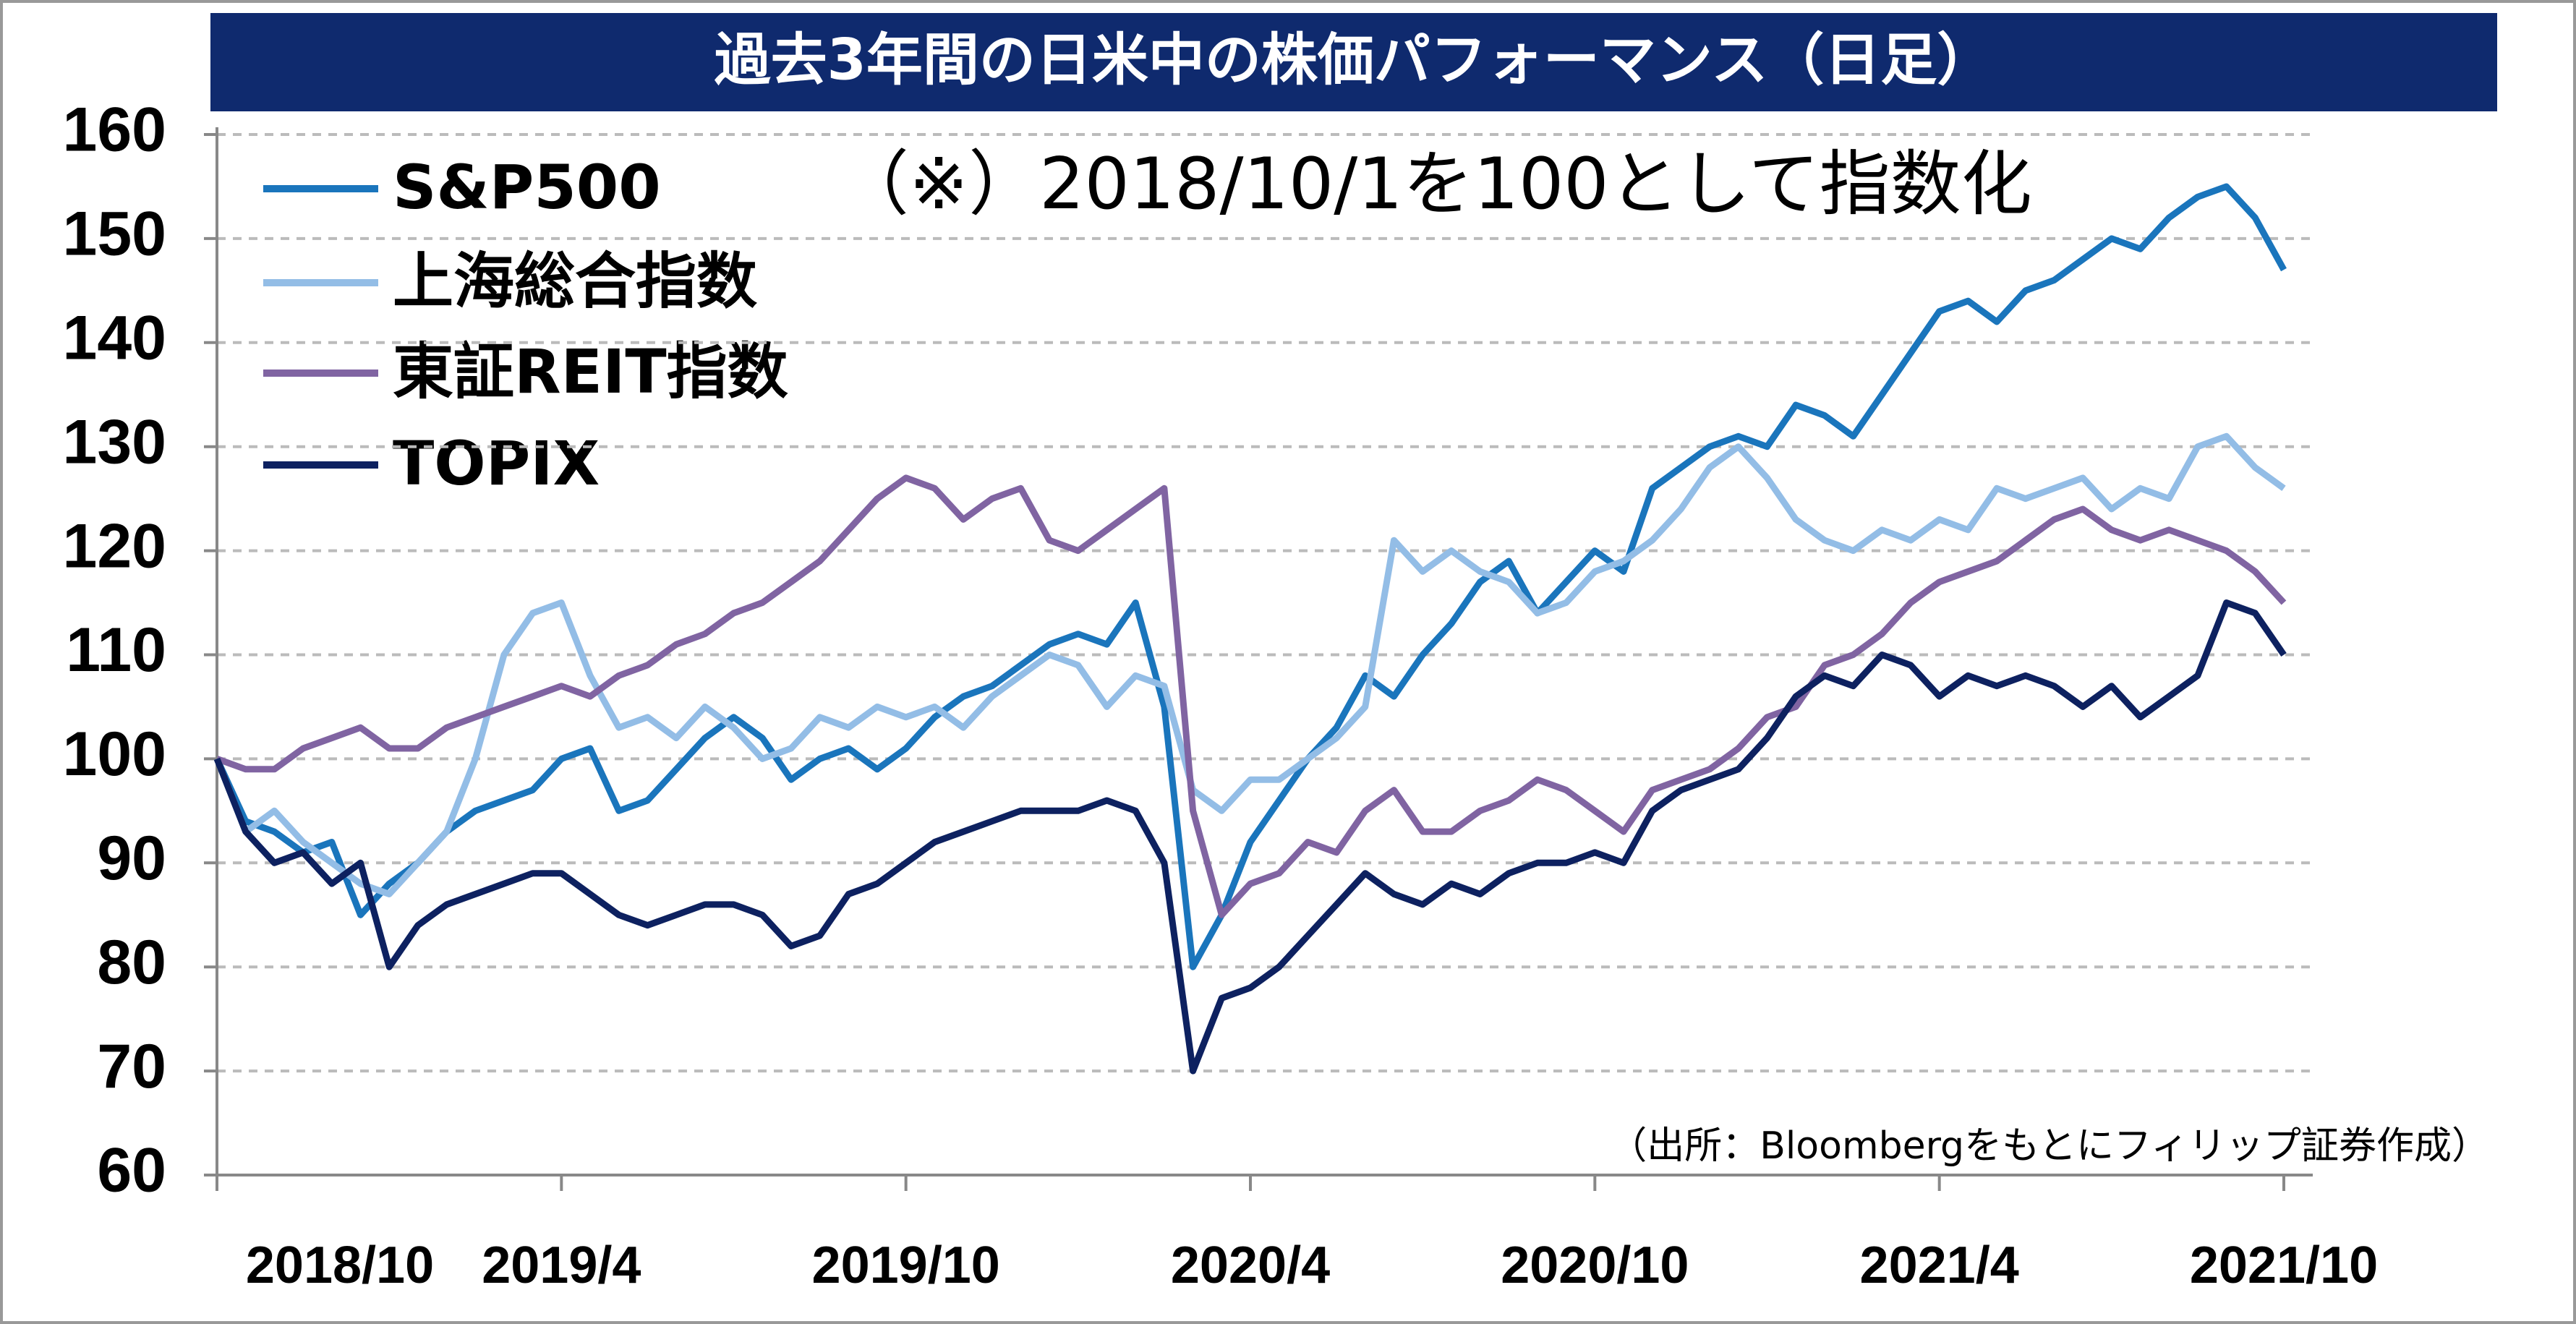 The image size is (2576, 1324). I want to click on y-tick-label: 140, so click(115, 339).